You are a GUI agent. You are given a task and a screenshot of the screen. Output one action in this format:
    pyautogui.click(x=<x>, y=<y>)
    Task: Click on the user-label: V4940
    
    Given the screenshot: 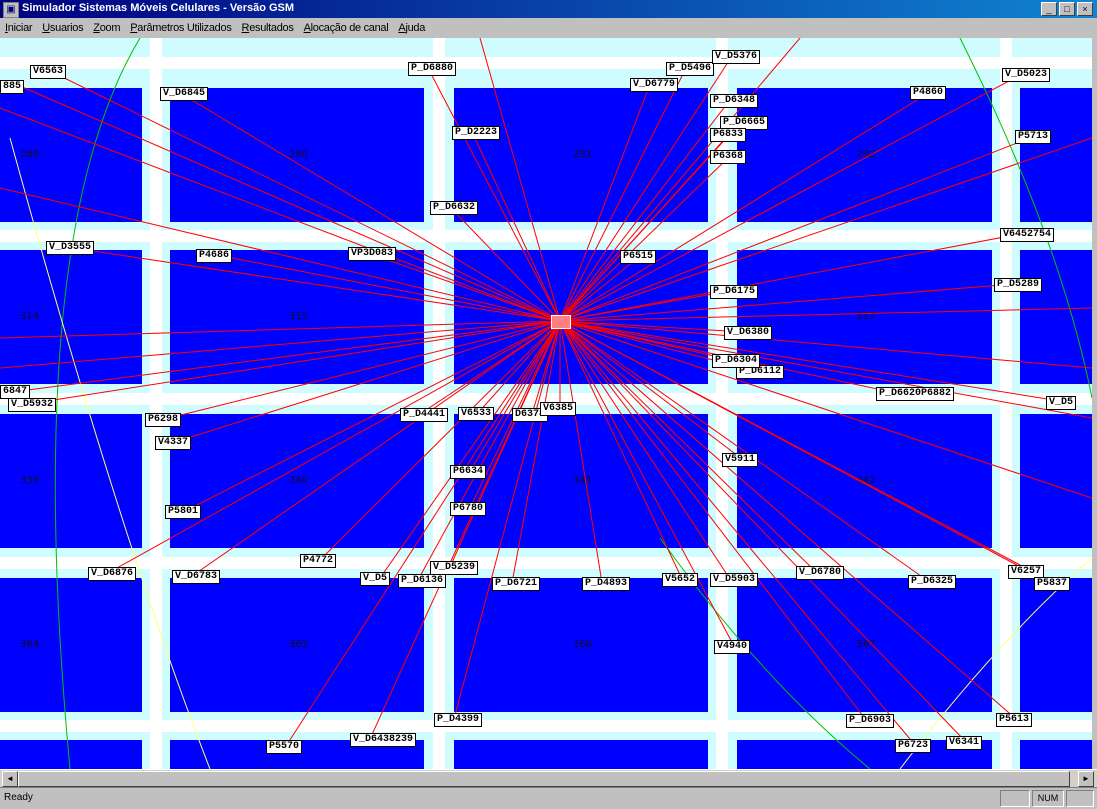 What is the action you would take?
    pyautogui.click(x=732, y=647)
    